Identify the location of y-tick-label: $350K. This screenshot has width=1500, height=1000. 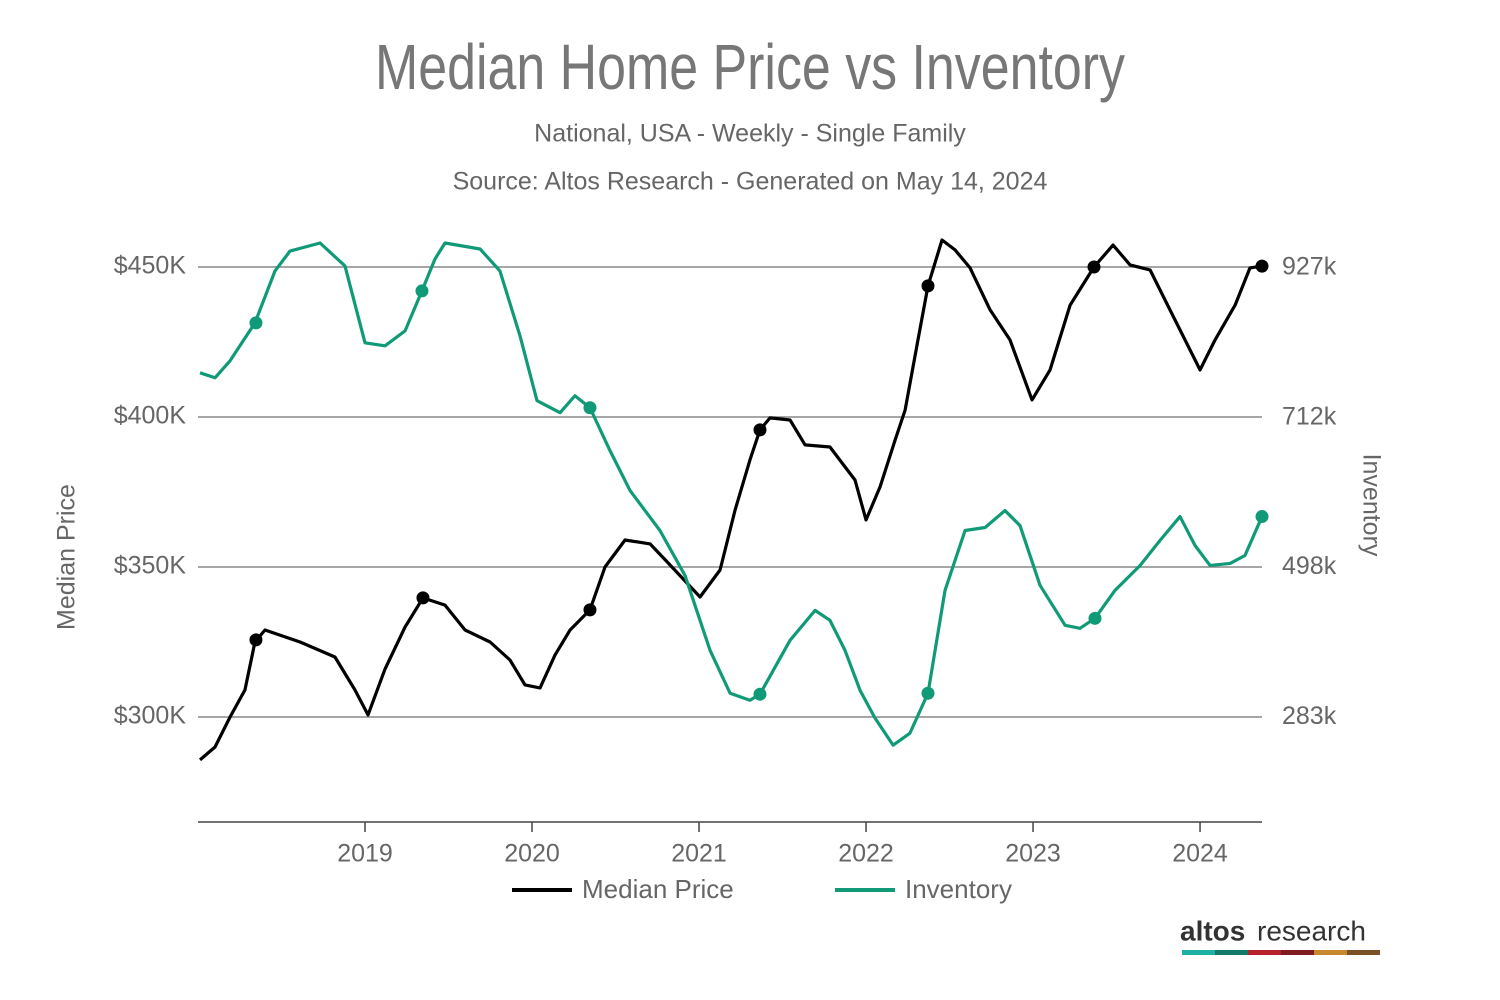
(150, 566).